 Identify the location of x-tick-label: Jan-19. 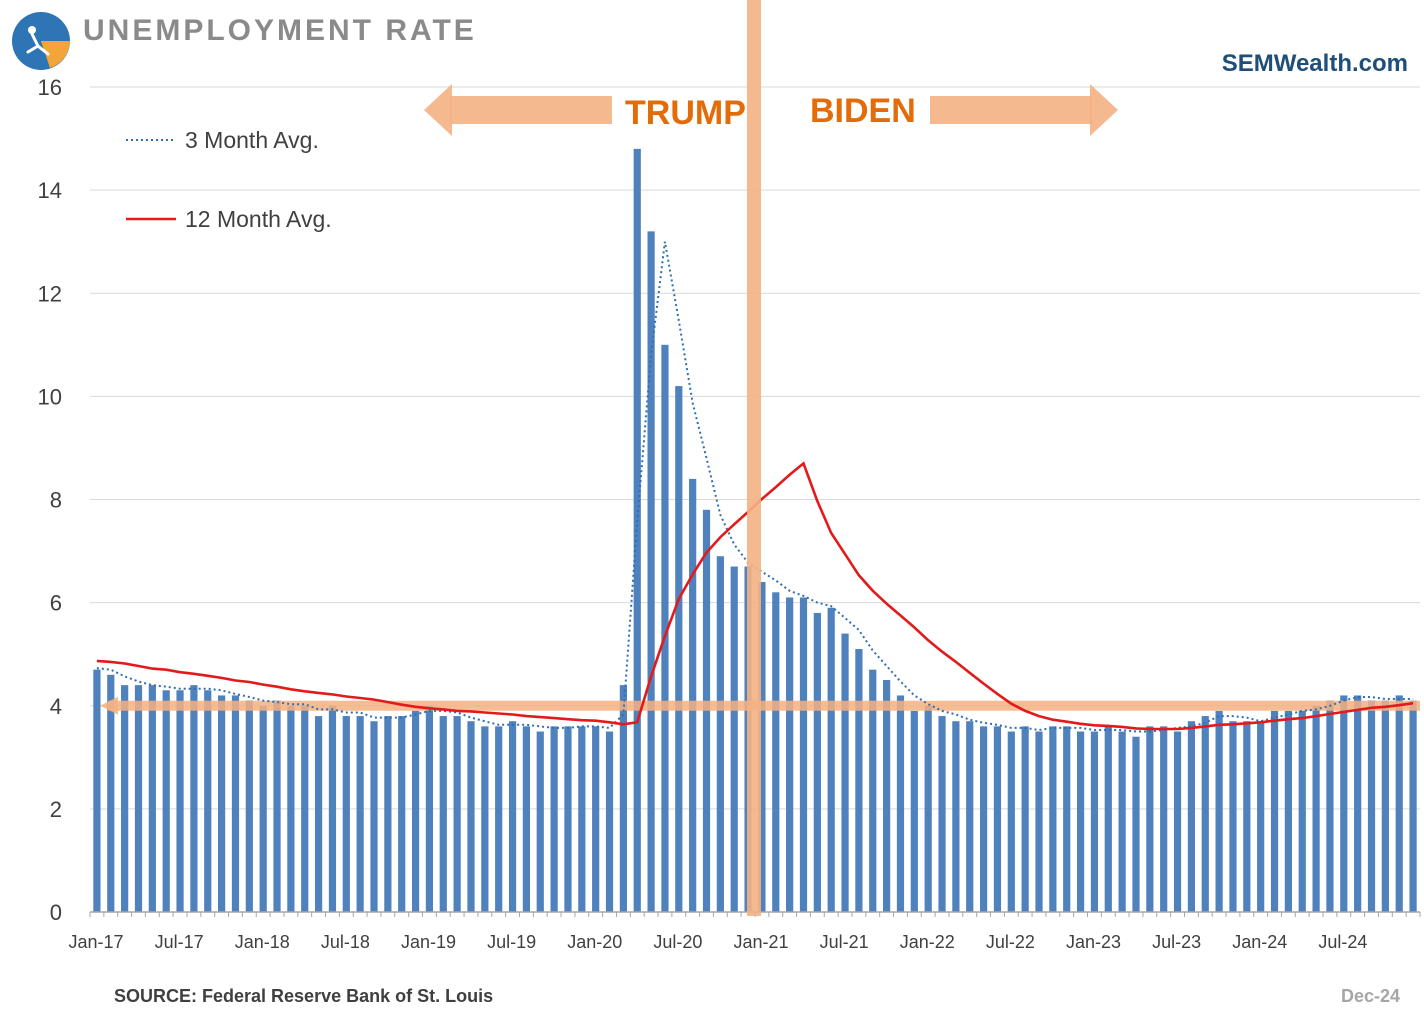
(428, 942).